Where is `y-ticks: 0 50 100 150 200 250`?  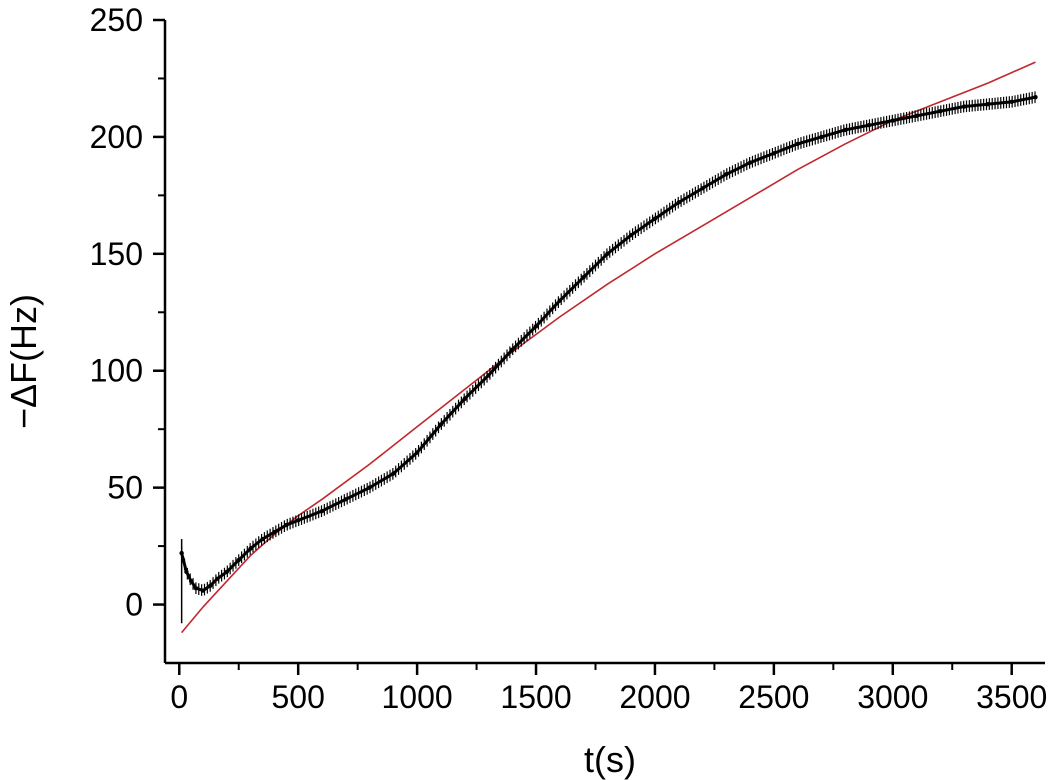 y-ticks: 0 50 100 150 200 250 is located at coordinates (127, 312).